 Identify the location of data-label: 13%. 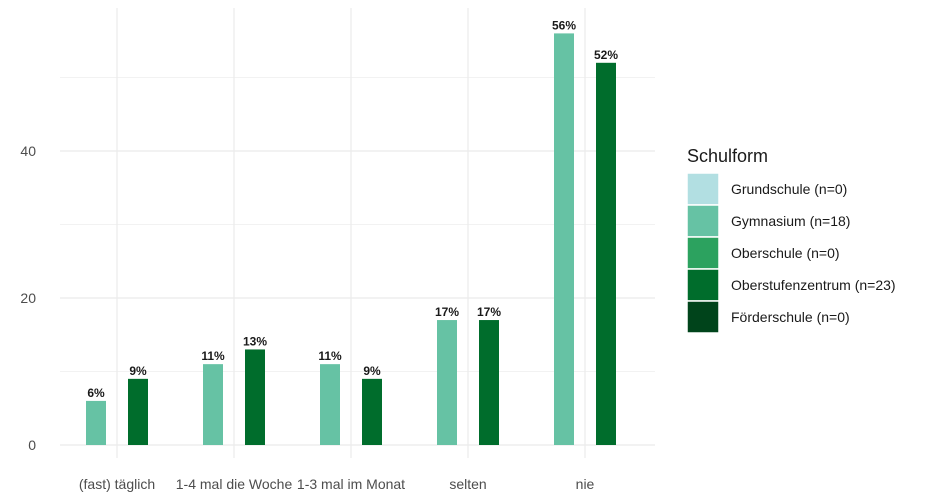
(255, 341).